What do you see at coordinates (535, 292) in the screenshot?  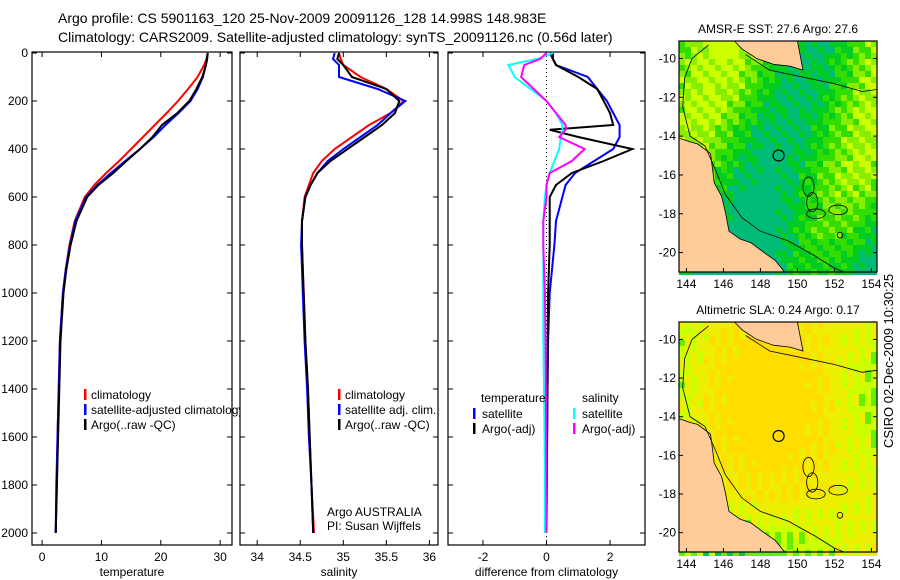 I see `series-line-salinity-satellite` at bounding box center [535, 292].